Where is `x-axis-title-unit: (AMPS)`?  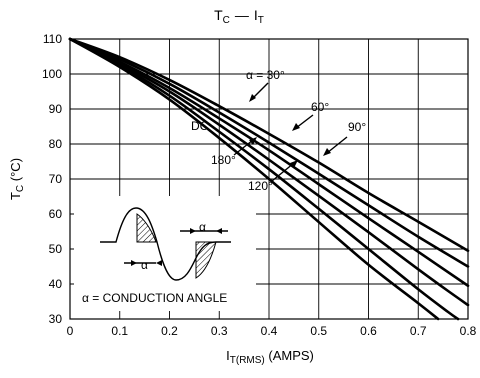 x-axis-title-unit: (AMPS) is located at coordinates (289, 355).